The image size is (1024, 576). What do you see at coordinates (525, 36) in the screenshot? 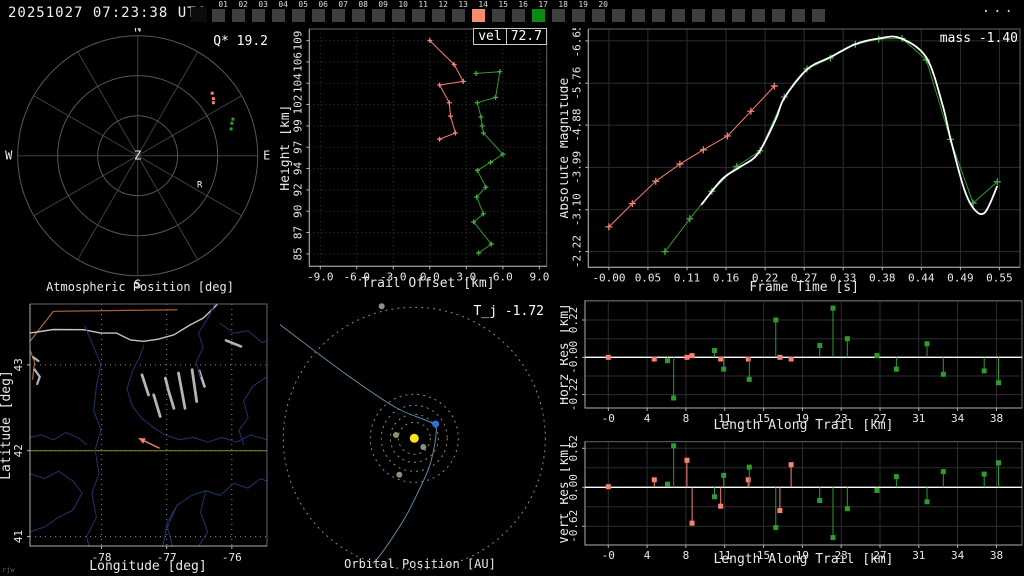
I see `velocity-value: 72.7` at bounding box center [525, 36].